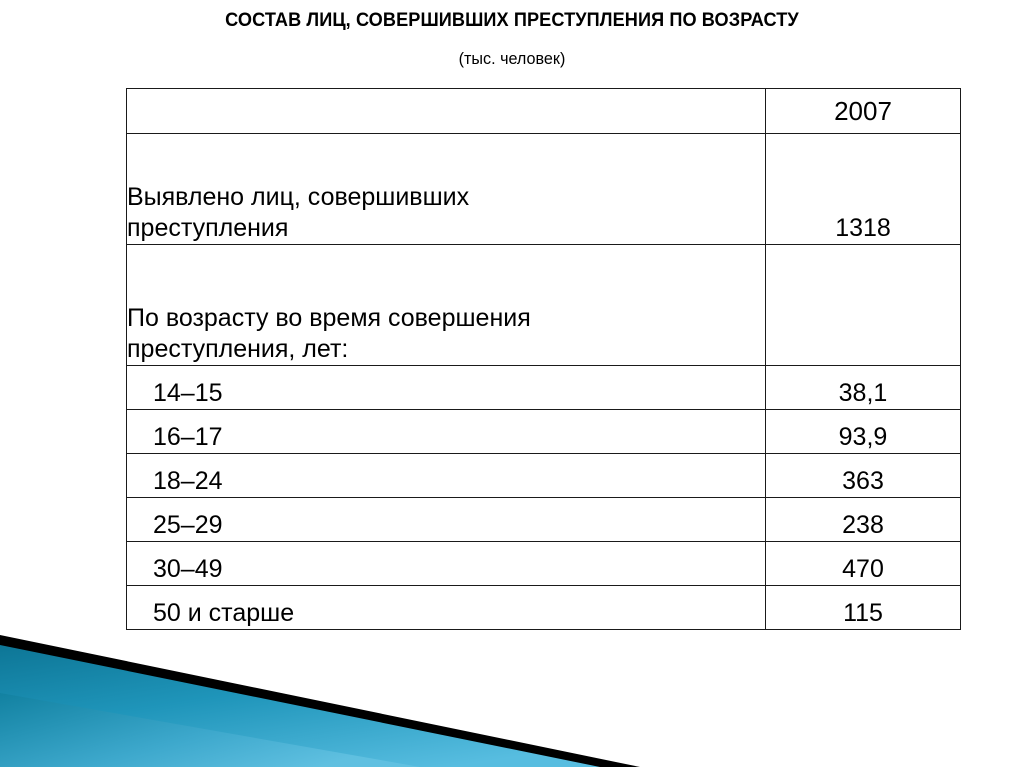 The width and height of the screenshot is (1024, 767). I want to click on row-value-14-15: 38,1, so click(863, 387).